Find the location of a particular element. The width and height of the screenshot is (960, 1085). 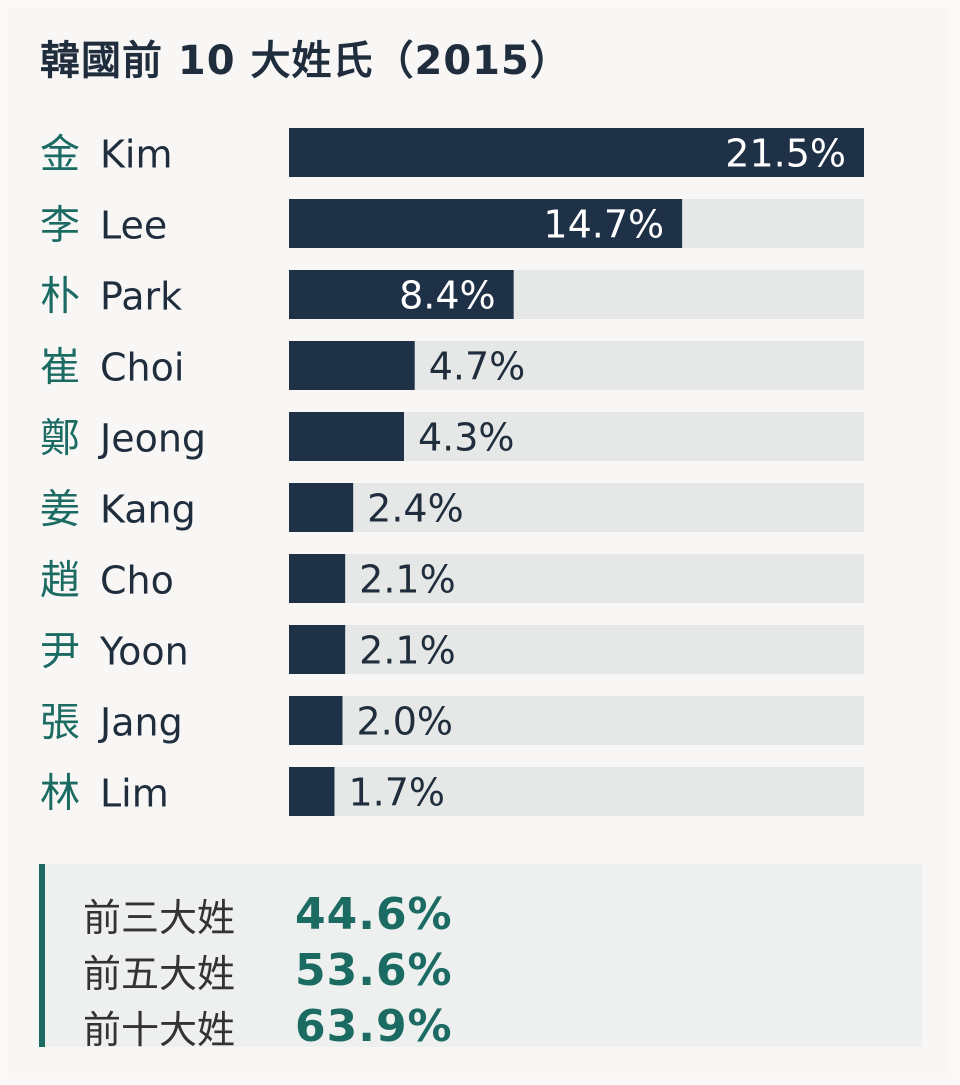

data-label-cho: 2.1% is located at coordinates (407, 580).